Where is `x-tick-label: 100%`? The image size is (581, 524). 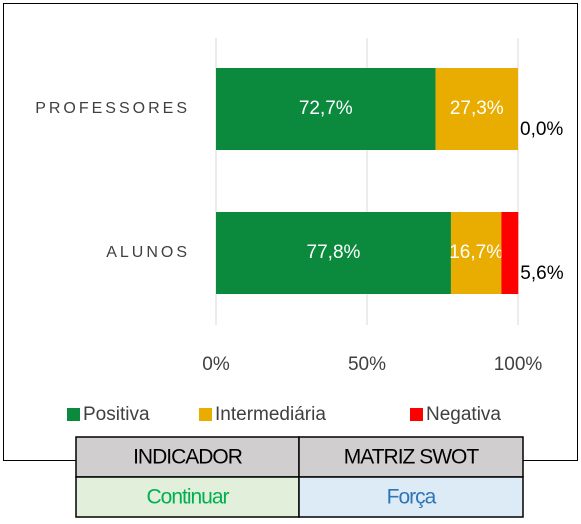
x-tick-label: 100% is located at coordinates (518, 364).